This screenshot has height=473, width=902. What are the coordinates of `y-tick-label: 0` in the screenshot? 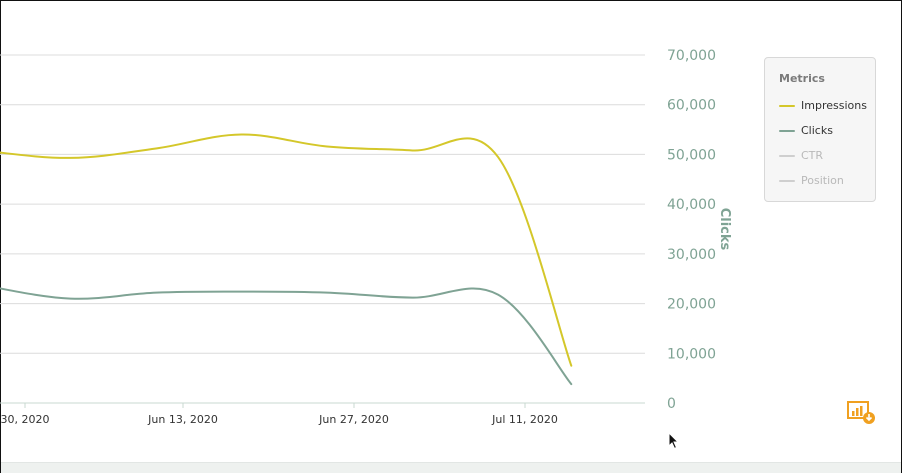 It's located at (671, 404).